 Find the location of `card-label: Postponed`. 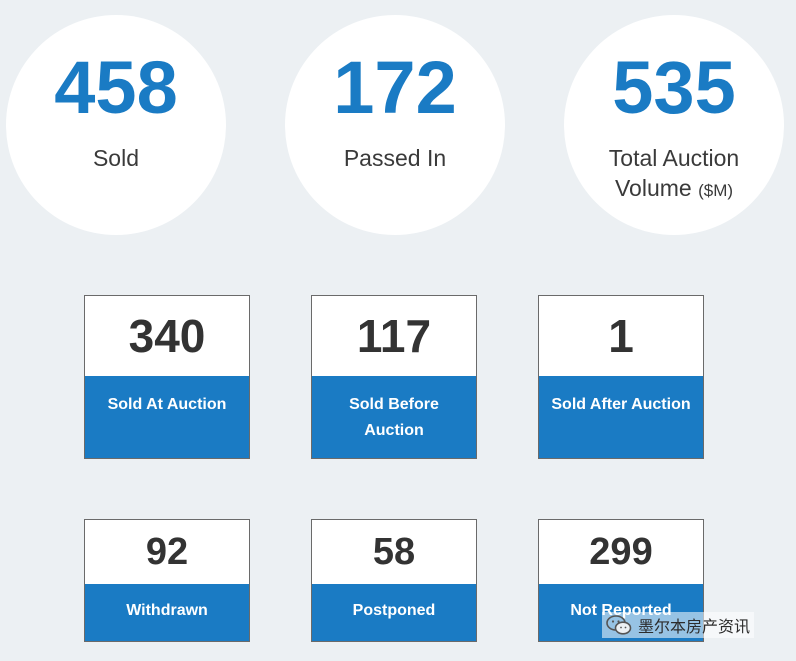

card-label: Postponed is located at coordinates (394, 612).